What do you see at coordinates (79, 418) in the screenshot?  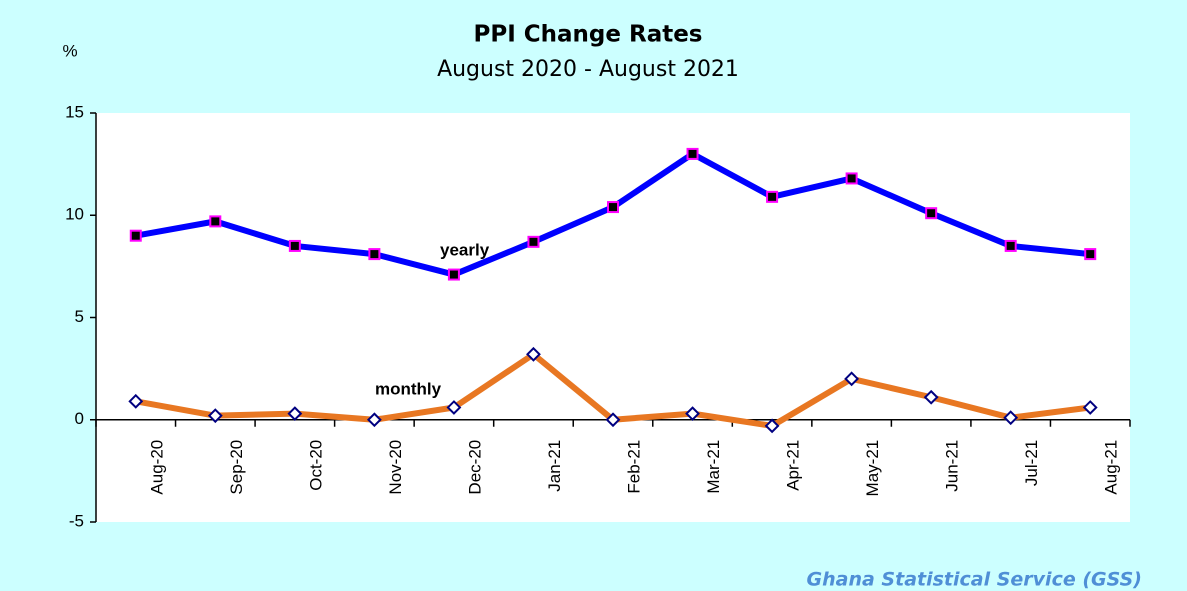 I see `y-tick-label: 0` at bounding box center [79, 418].